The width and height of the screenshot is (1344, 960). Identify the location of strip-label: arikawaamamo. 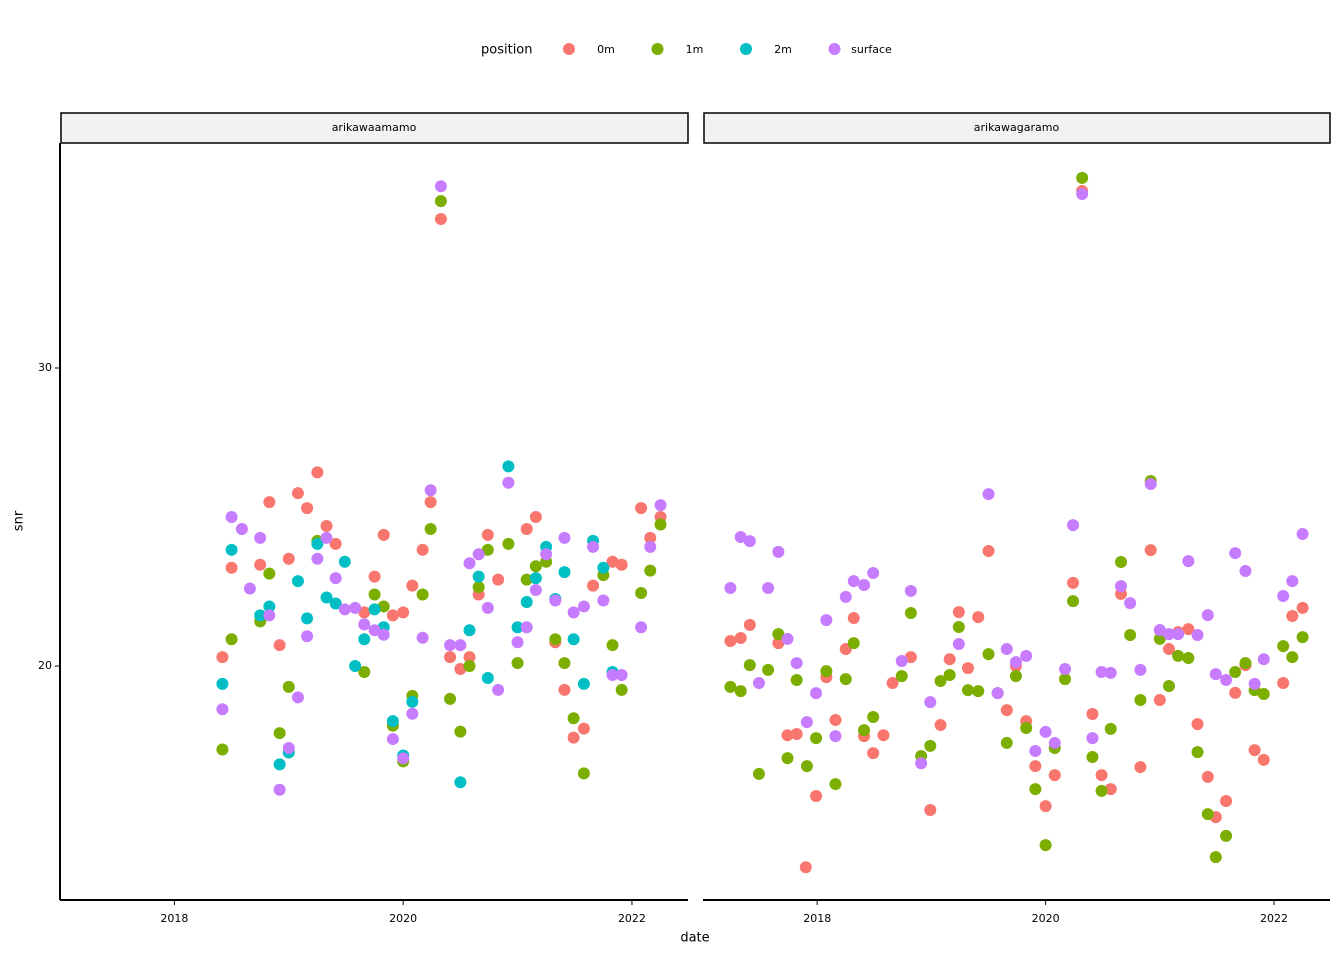
(374, 127).